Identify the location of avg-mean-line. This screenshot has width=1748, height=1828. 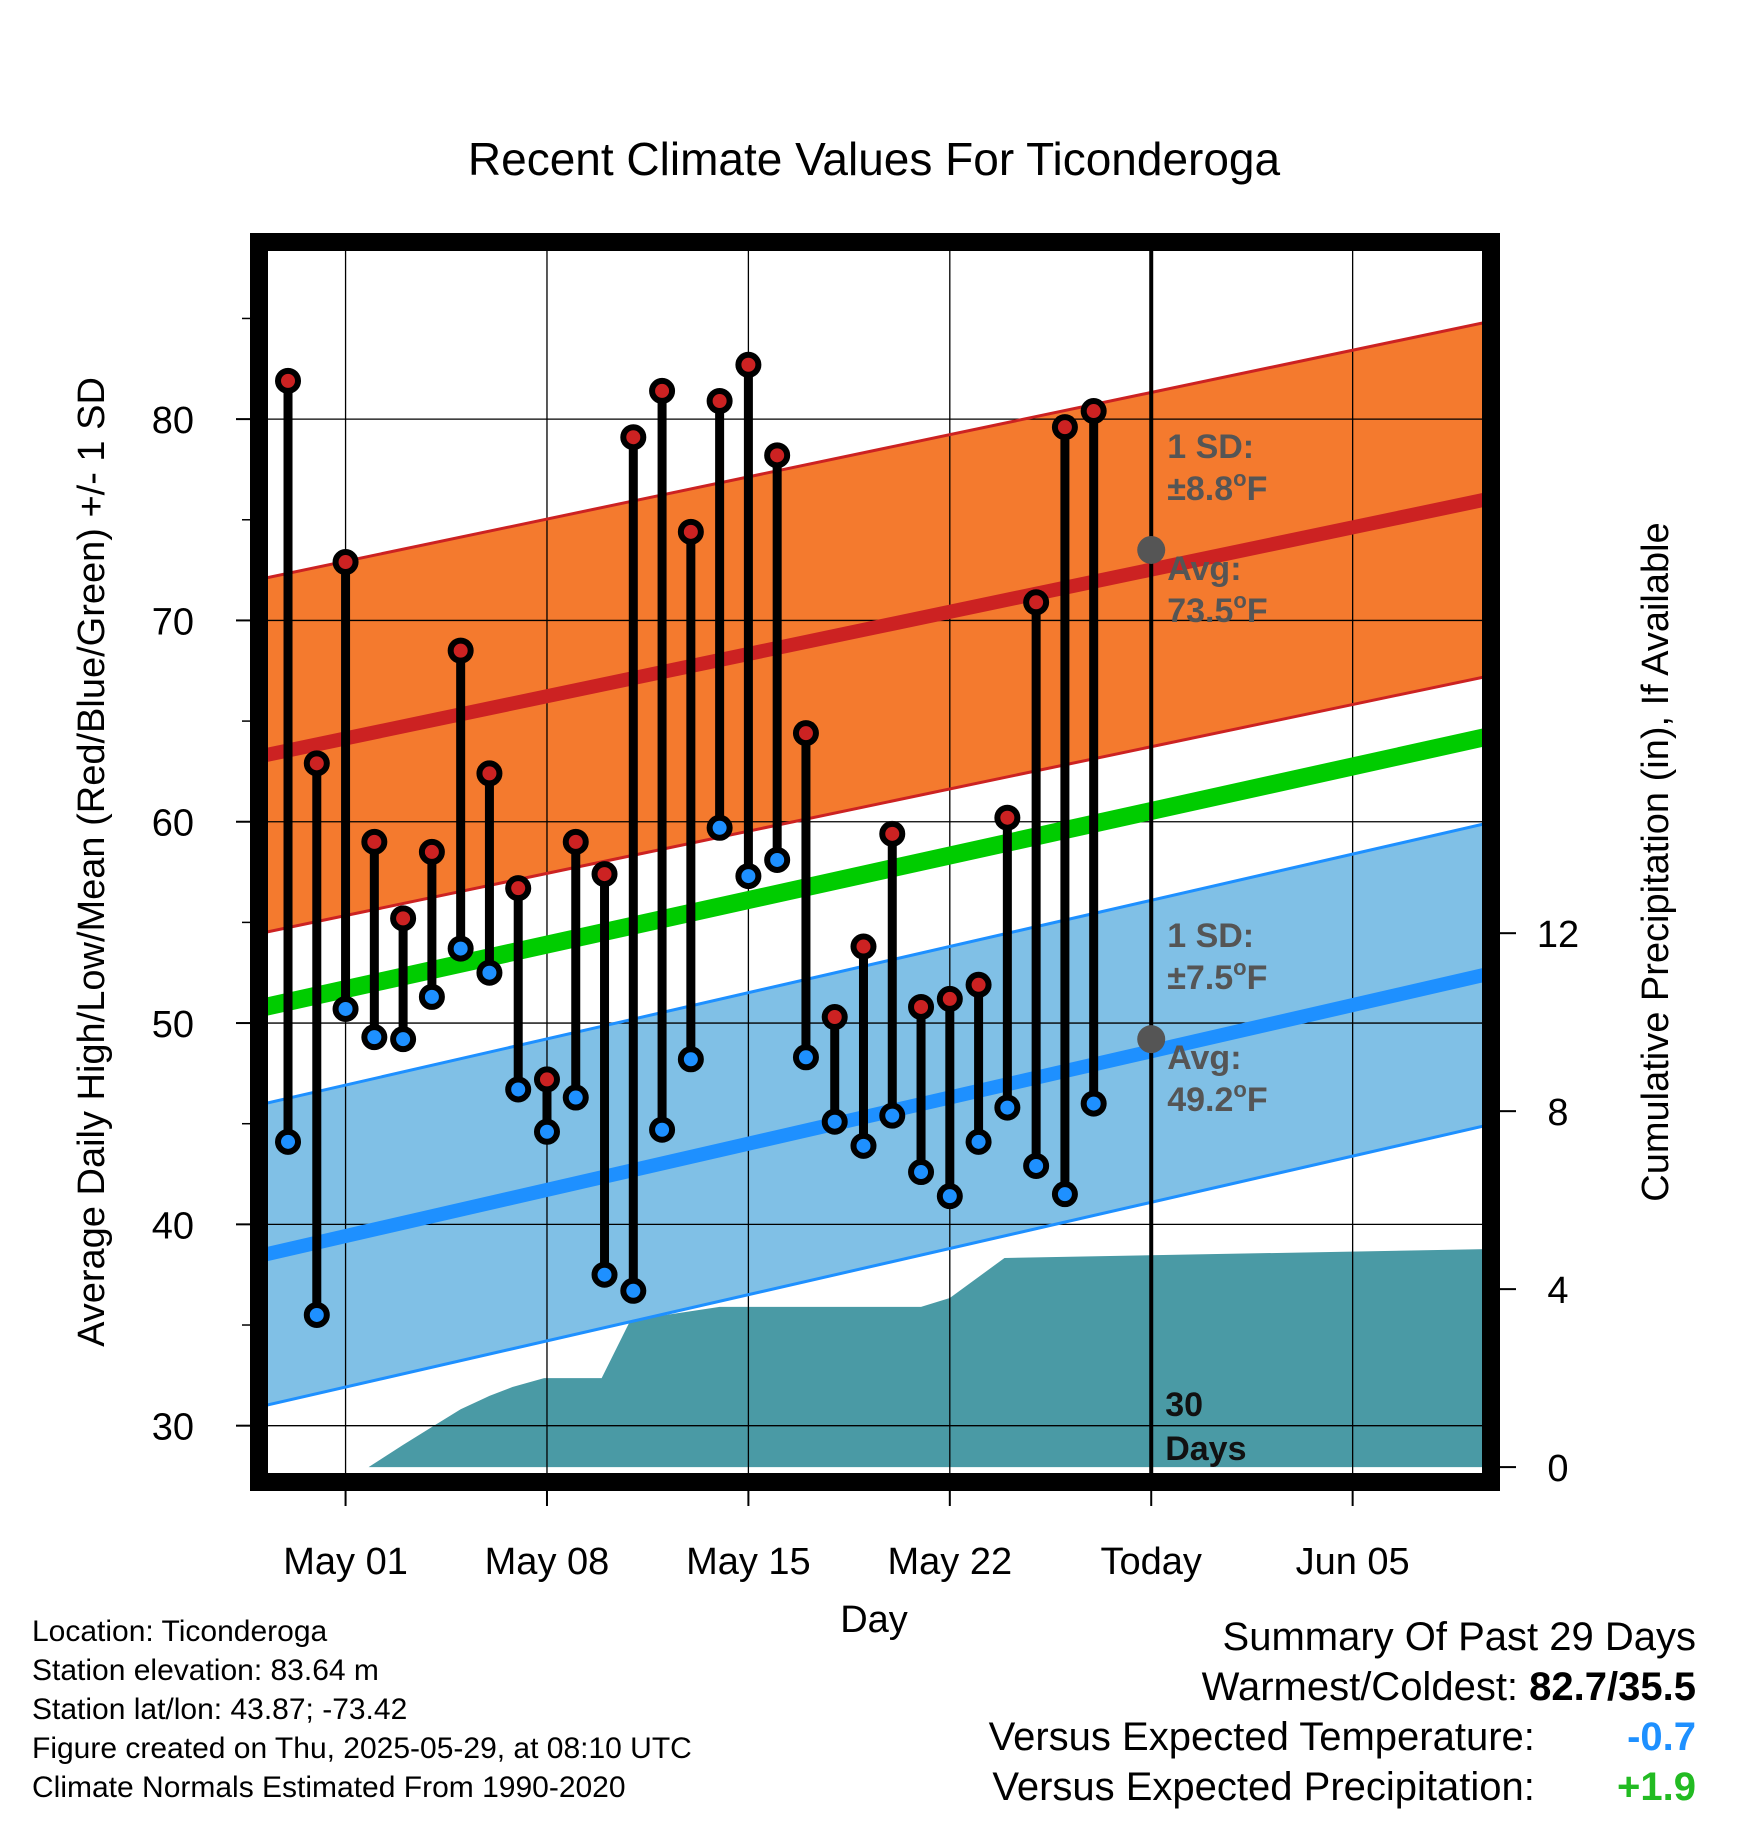
(875, 872).